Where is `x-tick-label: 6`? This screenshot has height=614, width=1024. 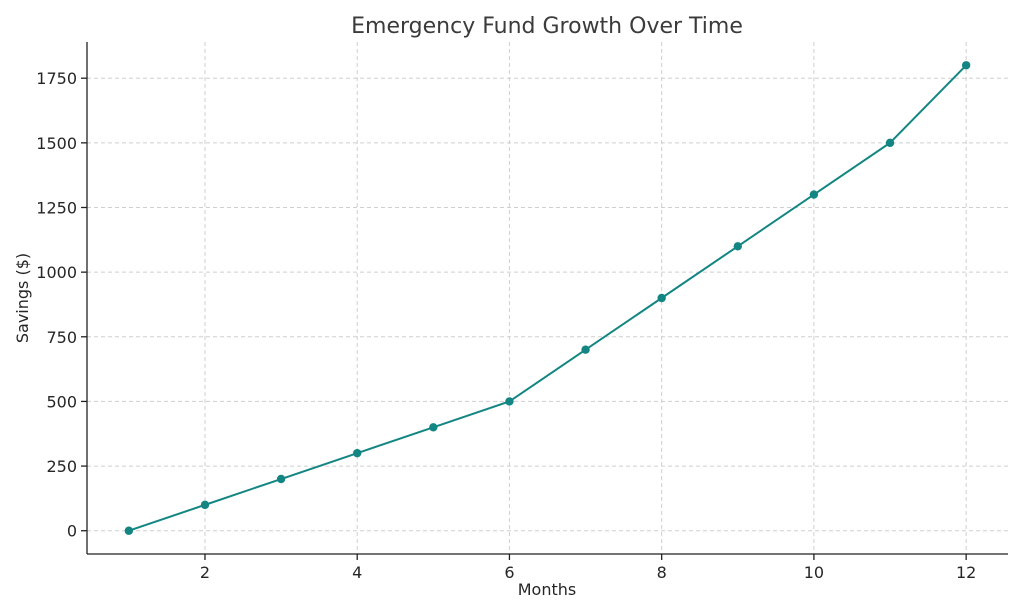
x-tick-label: 6 is located at coordinates (509, 572).